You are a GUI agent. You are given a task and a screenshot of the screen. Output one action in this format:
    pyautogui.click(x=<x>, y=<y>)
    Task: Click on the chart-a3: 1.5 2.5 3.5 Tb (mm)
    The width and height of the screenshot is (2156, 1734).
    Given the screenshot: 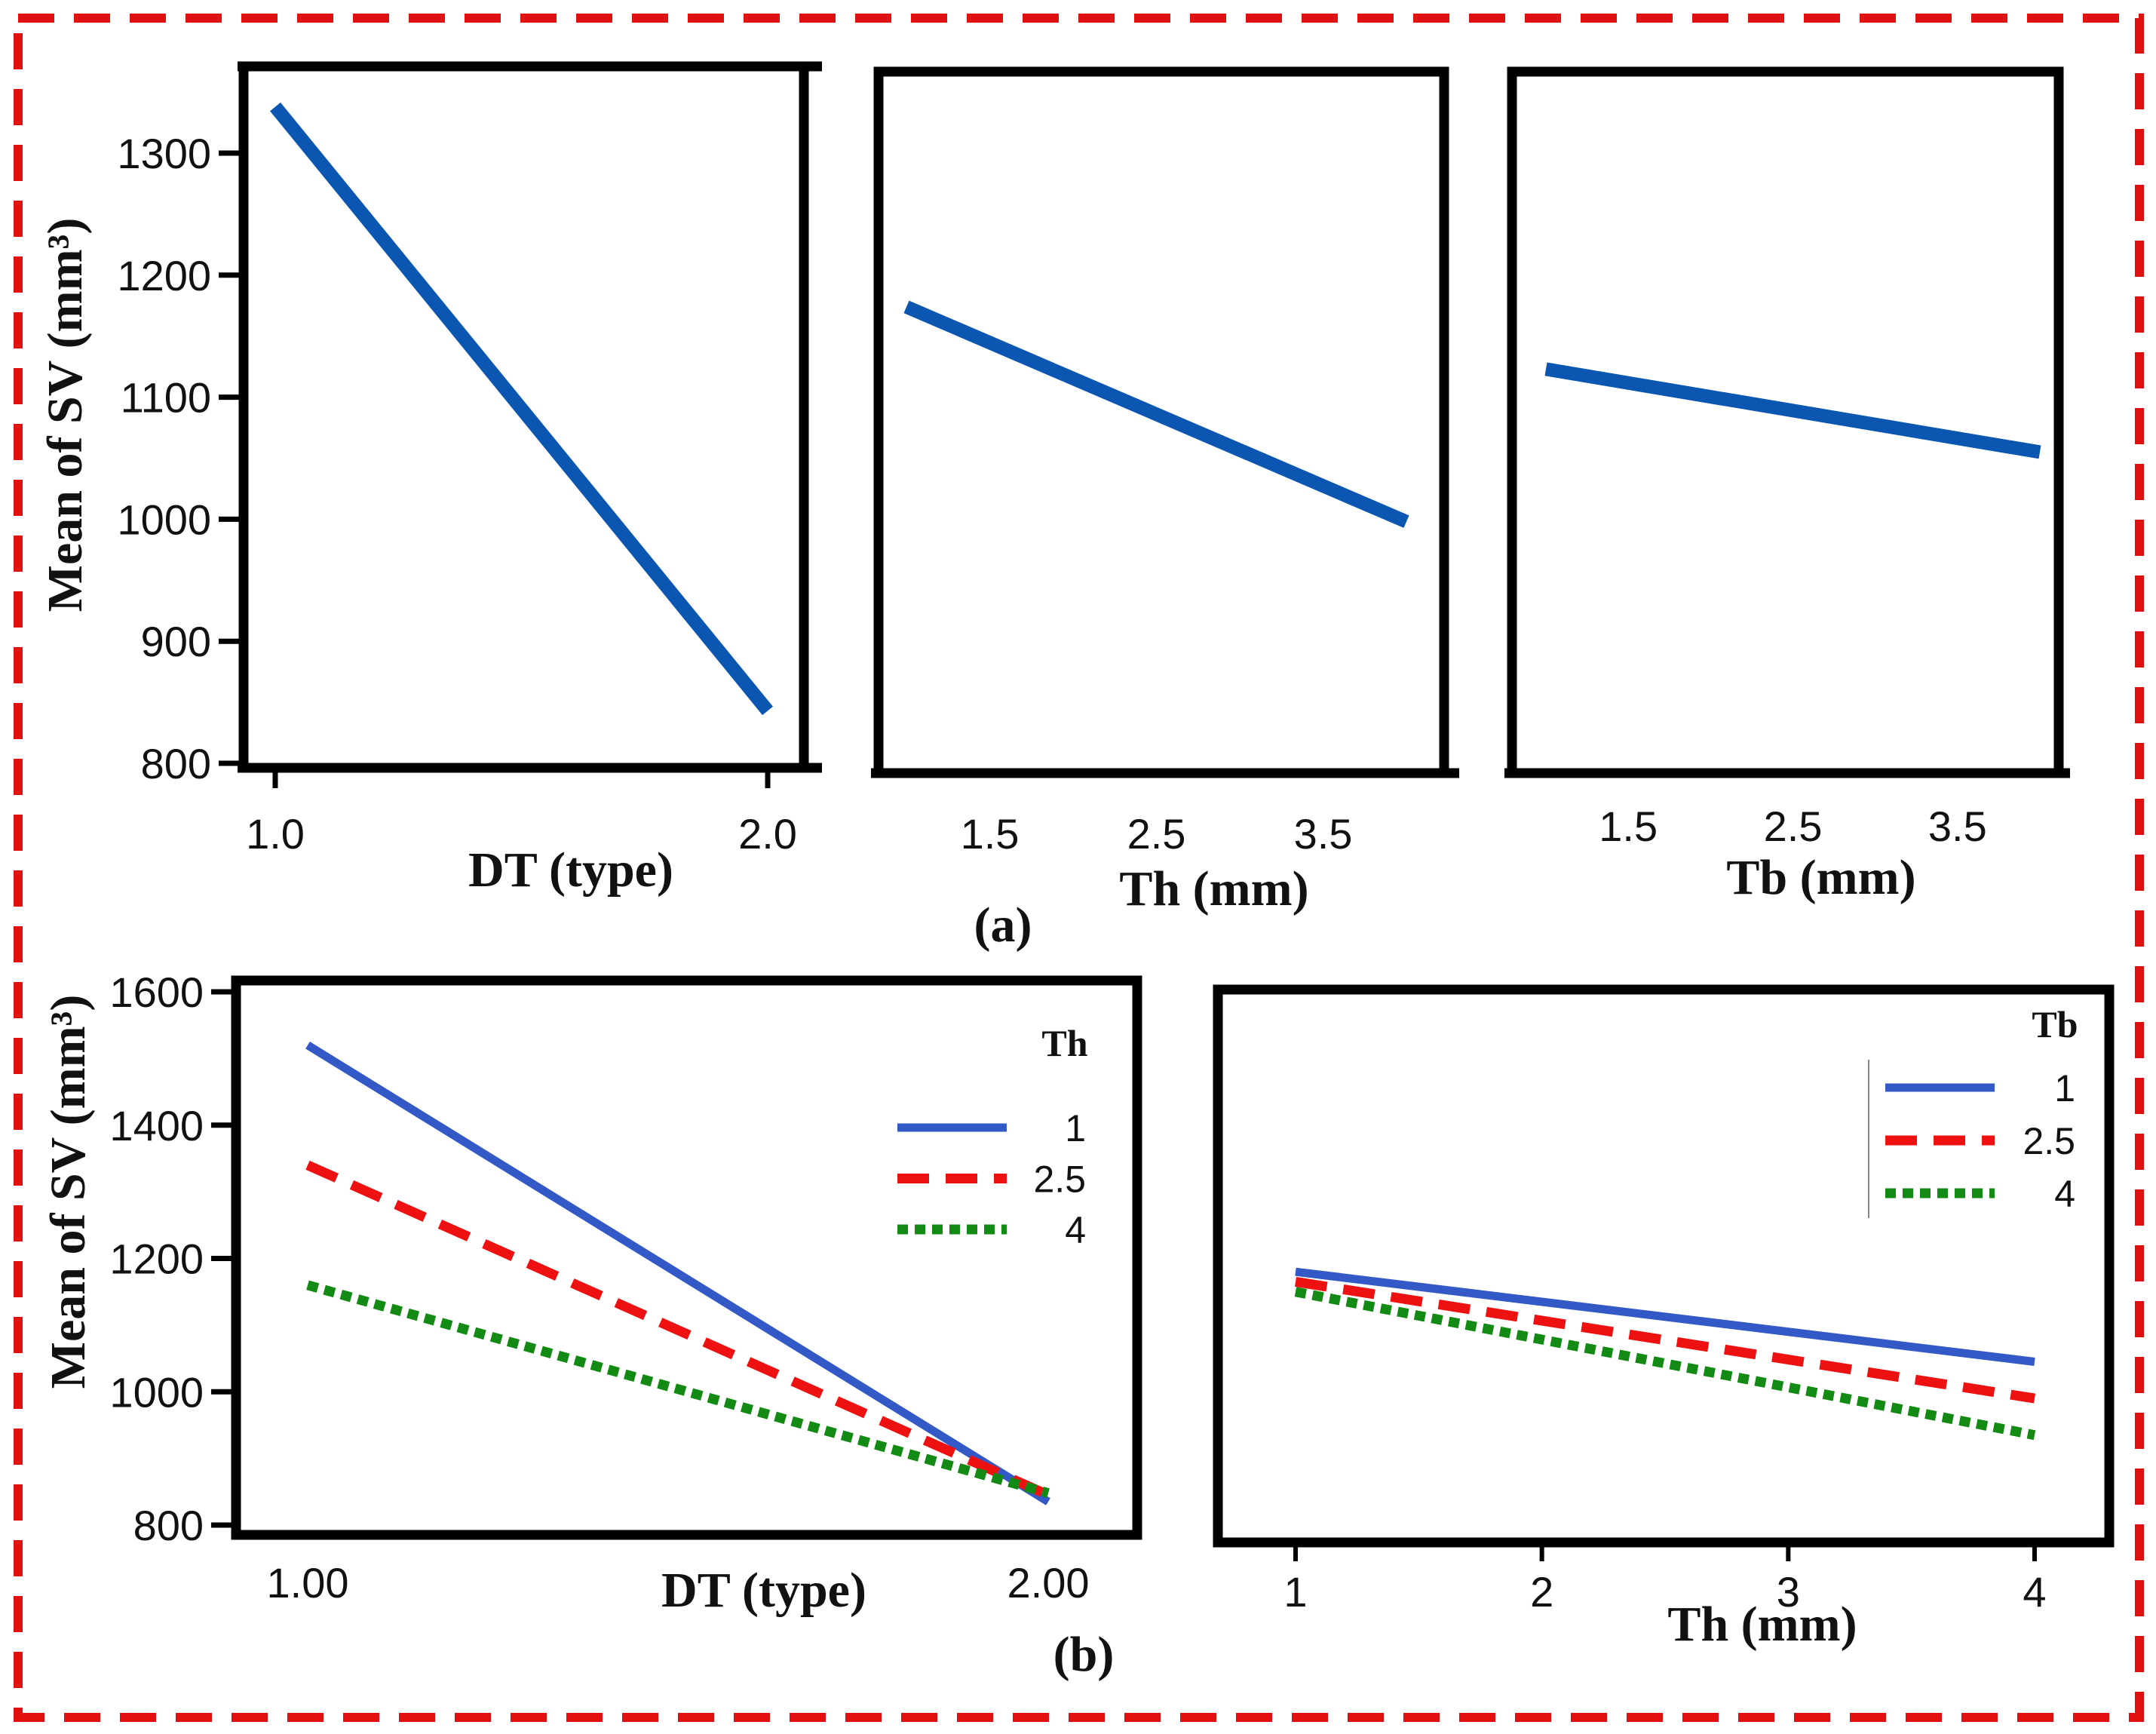 What is the action you would take?
    pyautogui.click(x=1787, y=485)
    